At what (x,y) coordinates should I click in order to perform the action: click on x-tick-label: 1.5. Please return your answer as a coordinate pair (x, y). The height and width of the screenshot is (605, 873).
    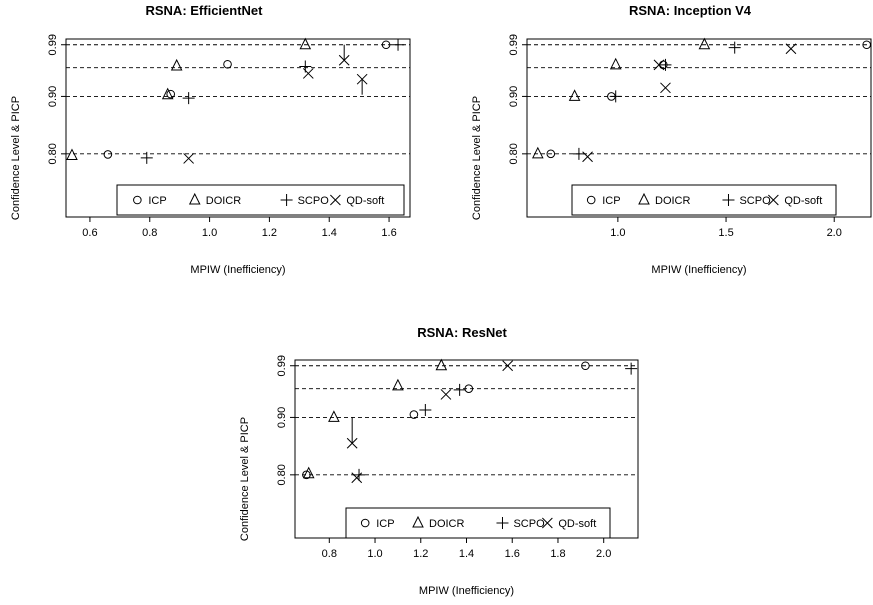
    Looking at the image, I should click on (725, 233).